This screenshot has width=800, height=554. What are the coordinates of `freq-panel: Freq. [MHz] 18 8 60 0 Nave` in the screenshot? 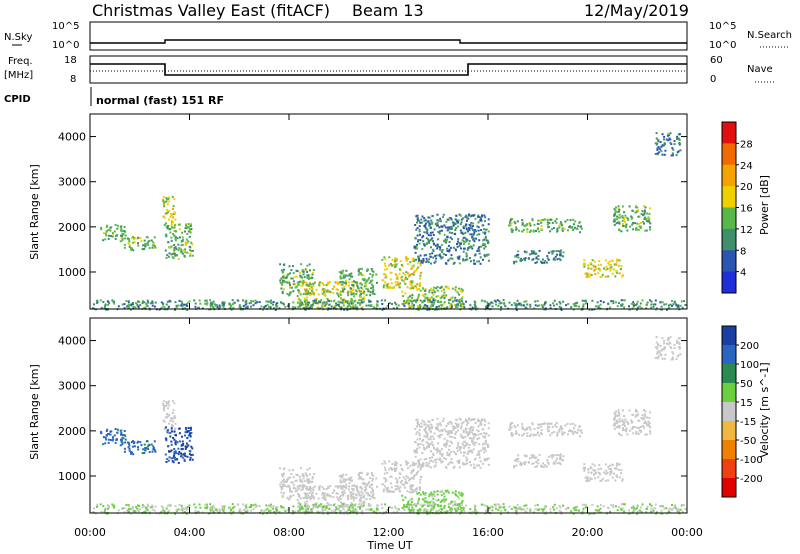 It's located at (389, 70).